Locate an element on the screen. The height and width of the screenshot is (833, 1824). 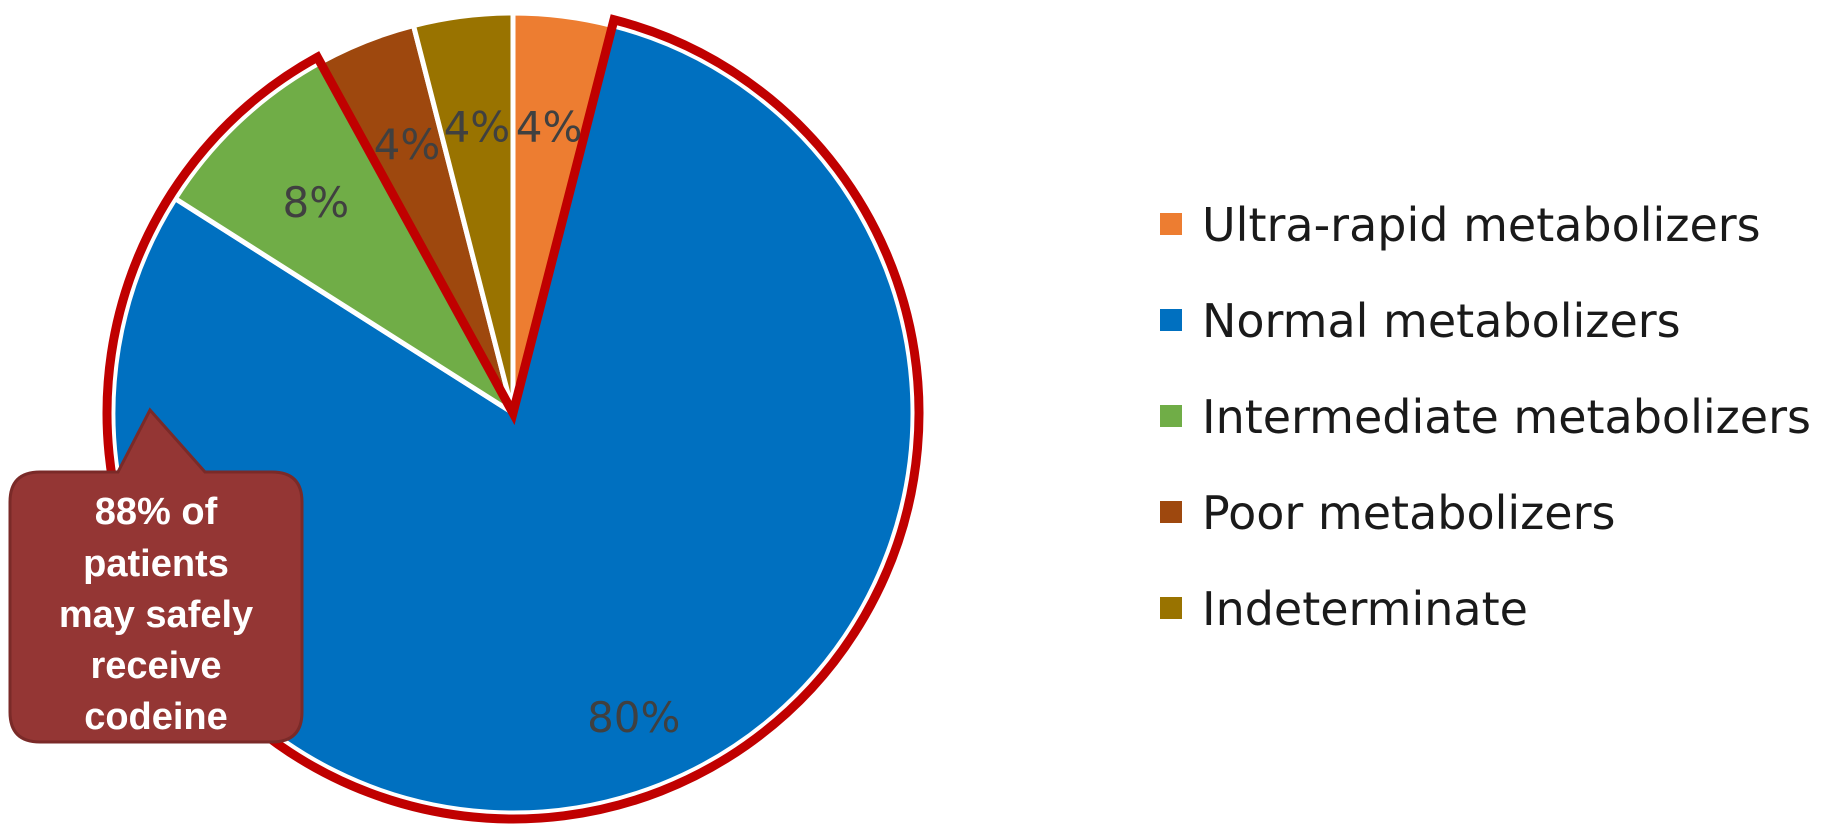
legend-label-indeterminate: Indeterminate is located at coordinates (1365, 609).